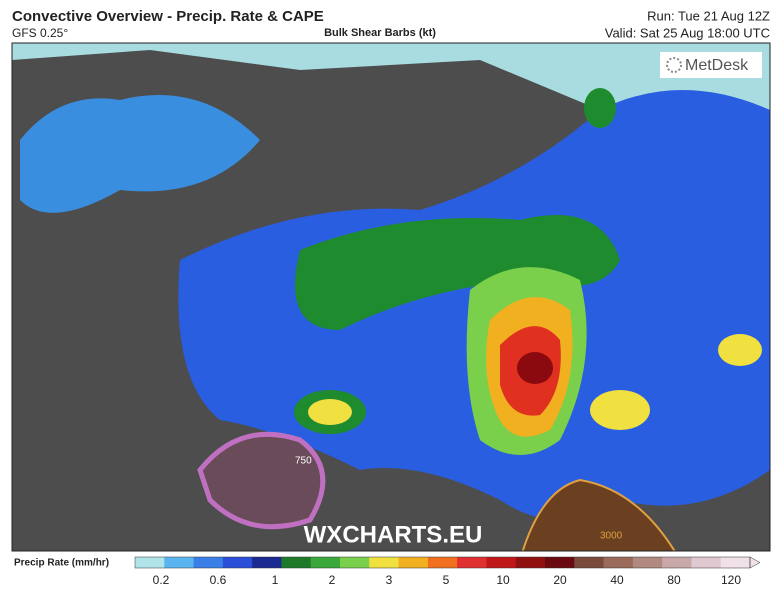 This screenshot has height=600, width=782. What do you see at coordinates (617, 580) in the screenshot?
I see `colorbar-tick-label: 40` at bounding box center [617, 580].